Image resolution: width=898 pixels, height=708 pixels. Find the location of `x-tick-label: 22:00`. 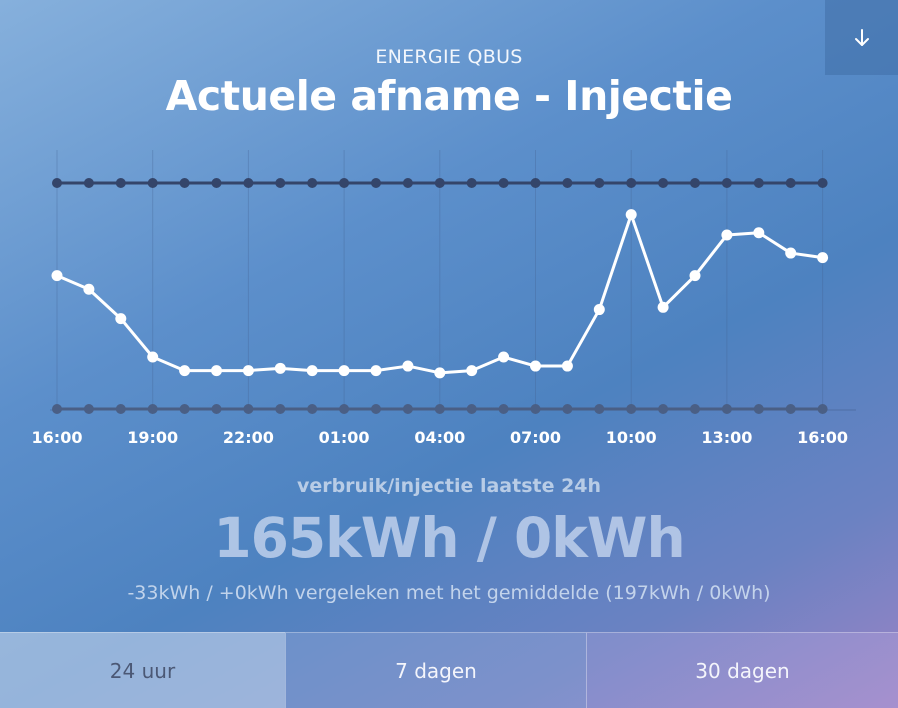

x-tick-label: 22:00 is located at coordinates (248, 437).